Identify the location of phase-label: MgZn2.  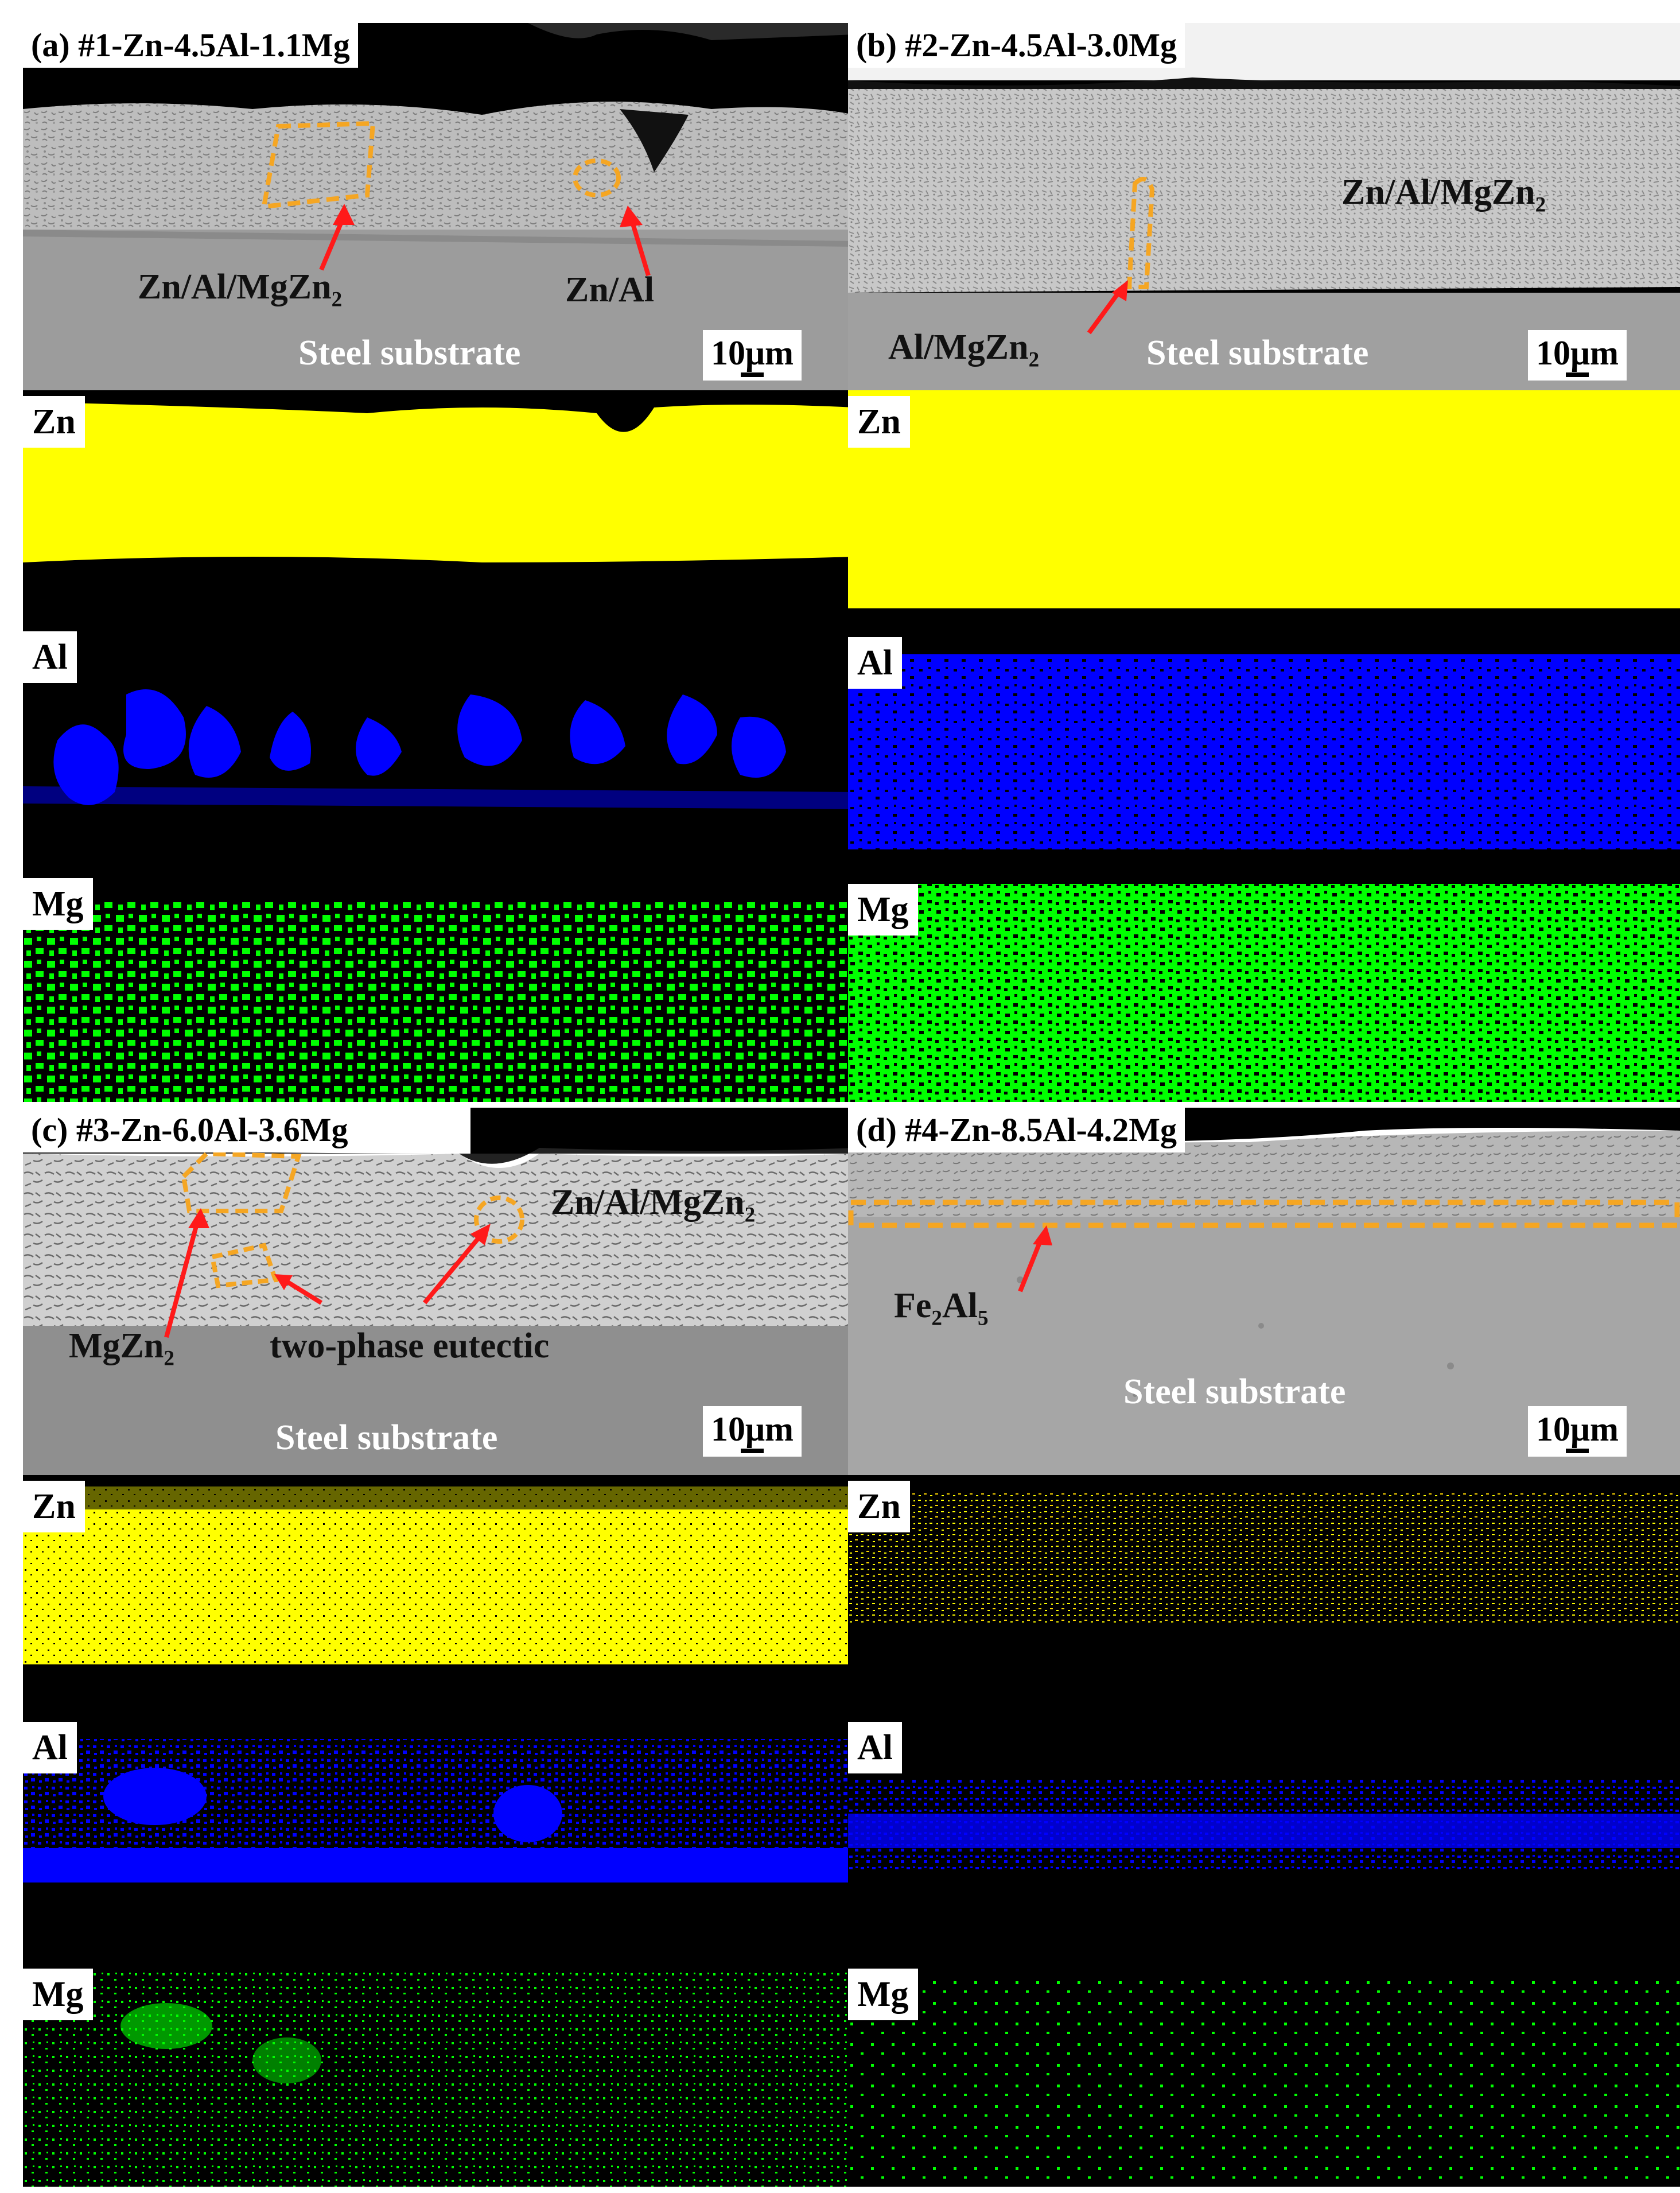
(121, 1348).